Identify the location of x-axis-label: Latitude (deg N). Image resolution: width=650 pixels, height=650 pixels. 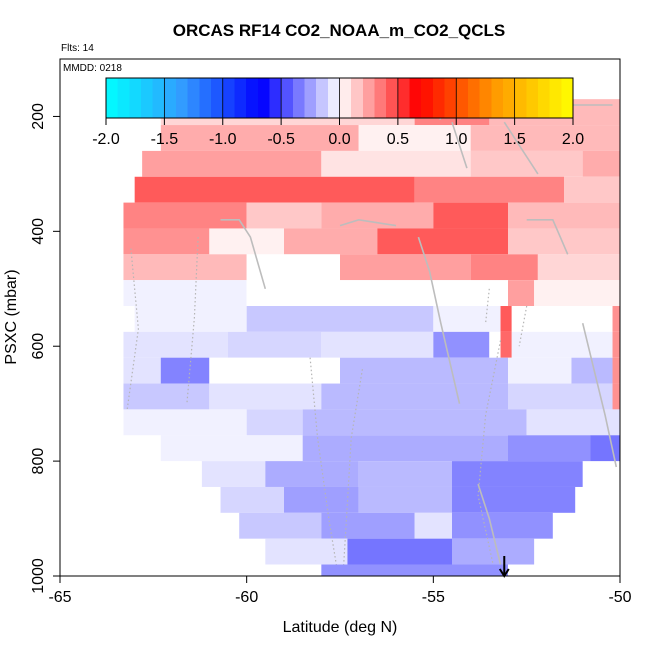
(340, 627).